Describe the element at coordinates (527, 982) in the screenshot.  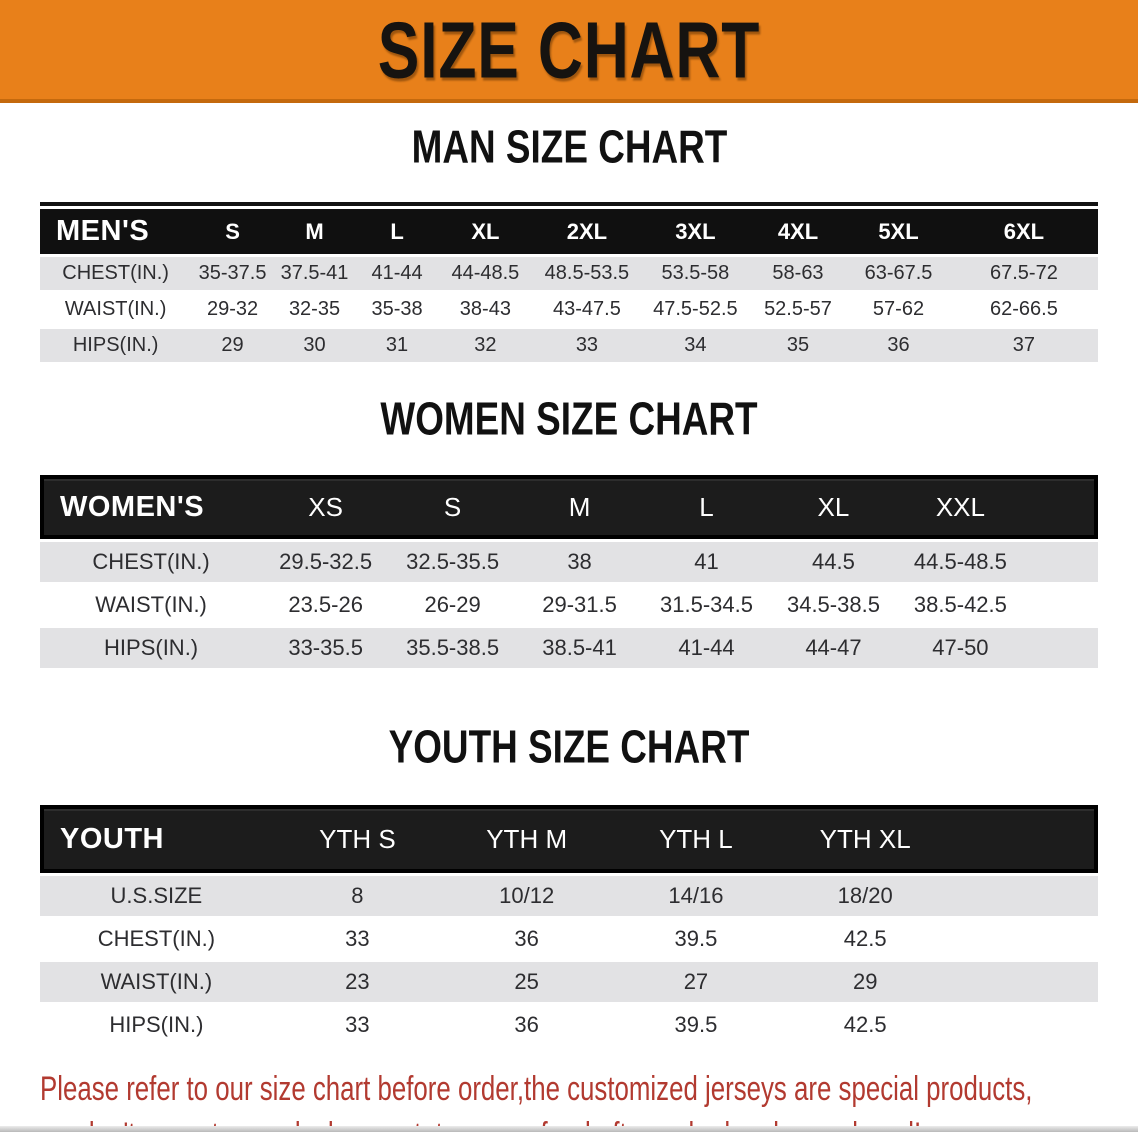
I see `size-value-cell: 25` at that location.